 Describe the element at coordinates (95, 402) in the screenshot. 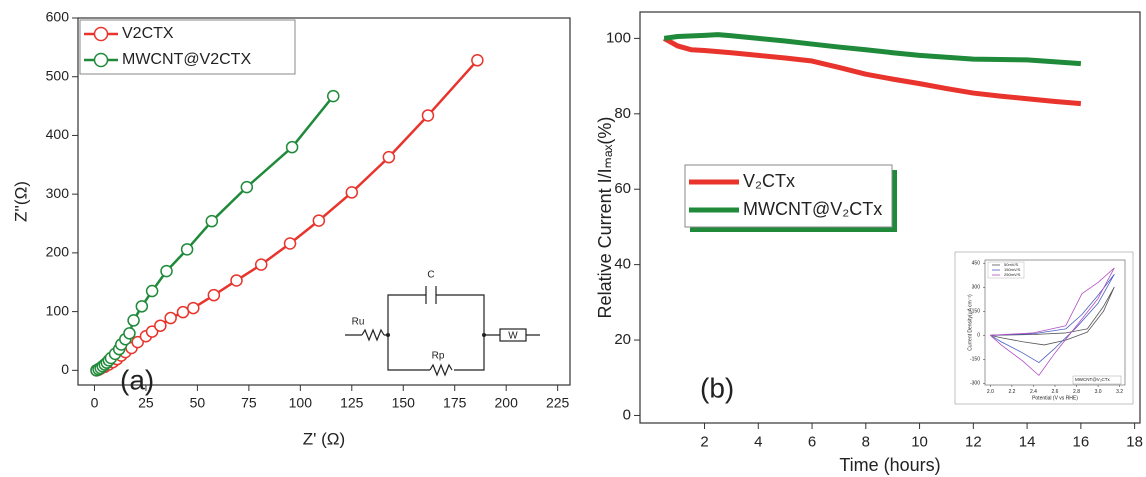

I see `x-tick-label: 0` at that location.